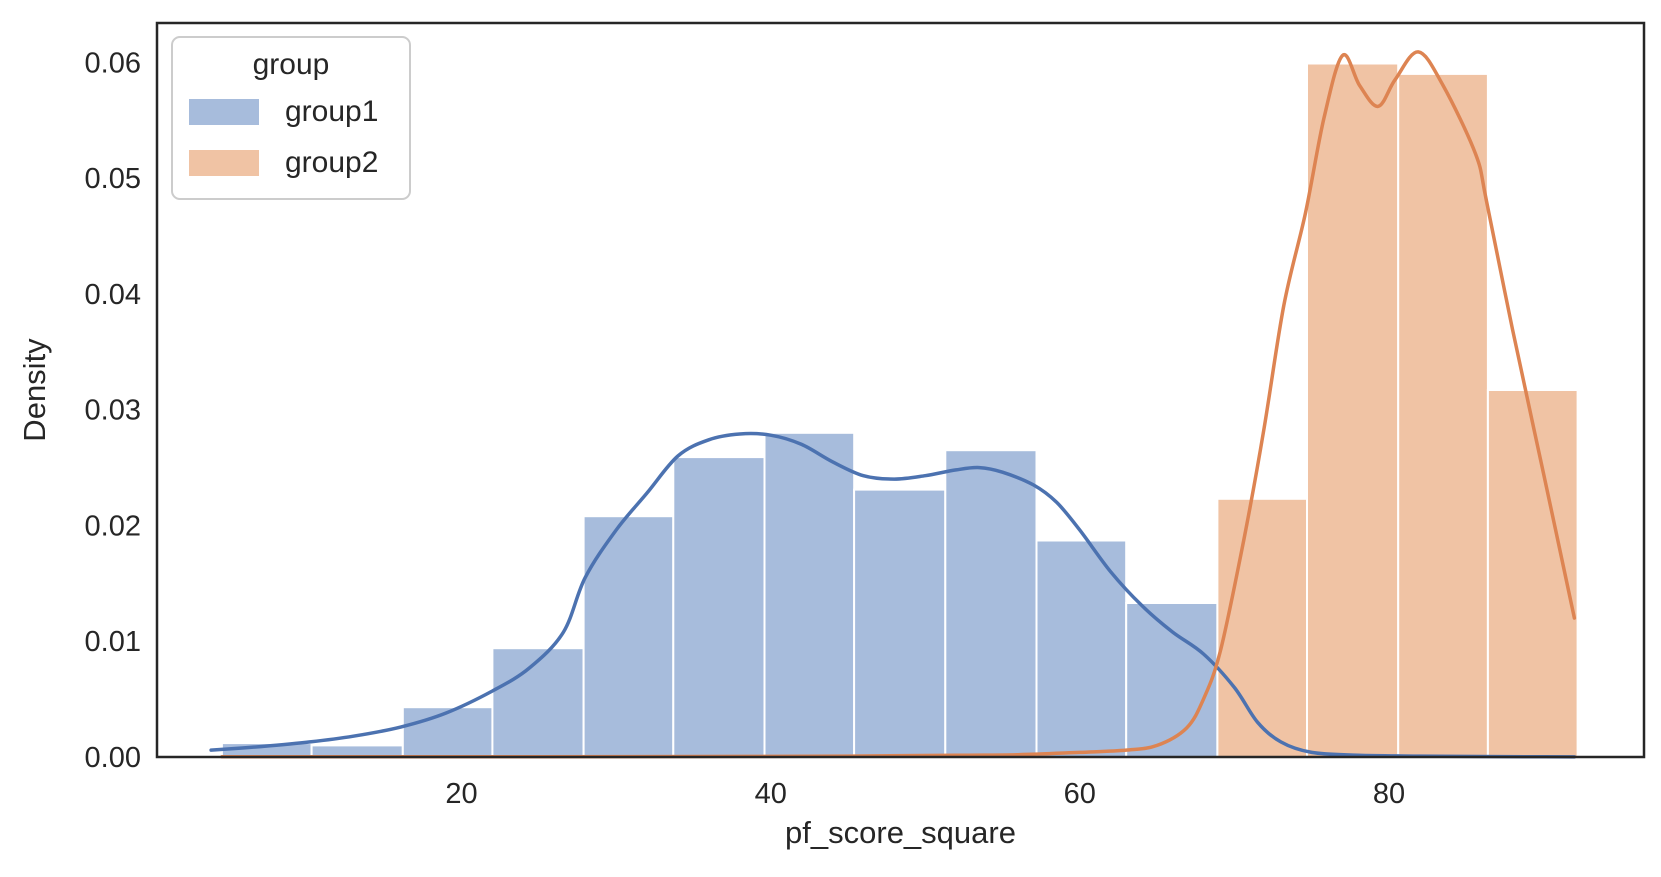  I want to click on x-tick-label: 80, so click(1389, 794).